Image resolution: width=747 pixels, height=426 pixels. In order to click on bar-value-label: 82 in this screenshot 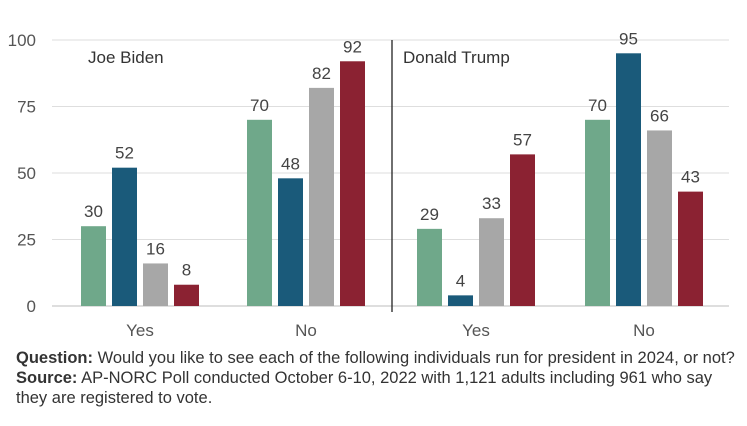, I will do `click(321, 73)`.